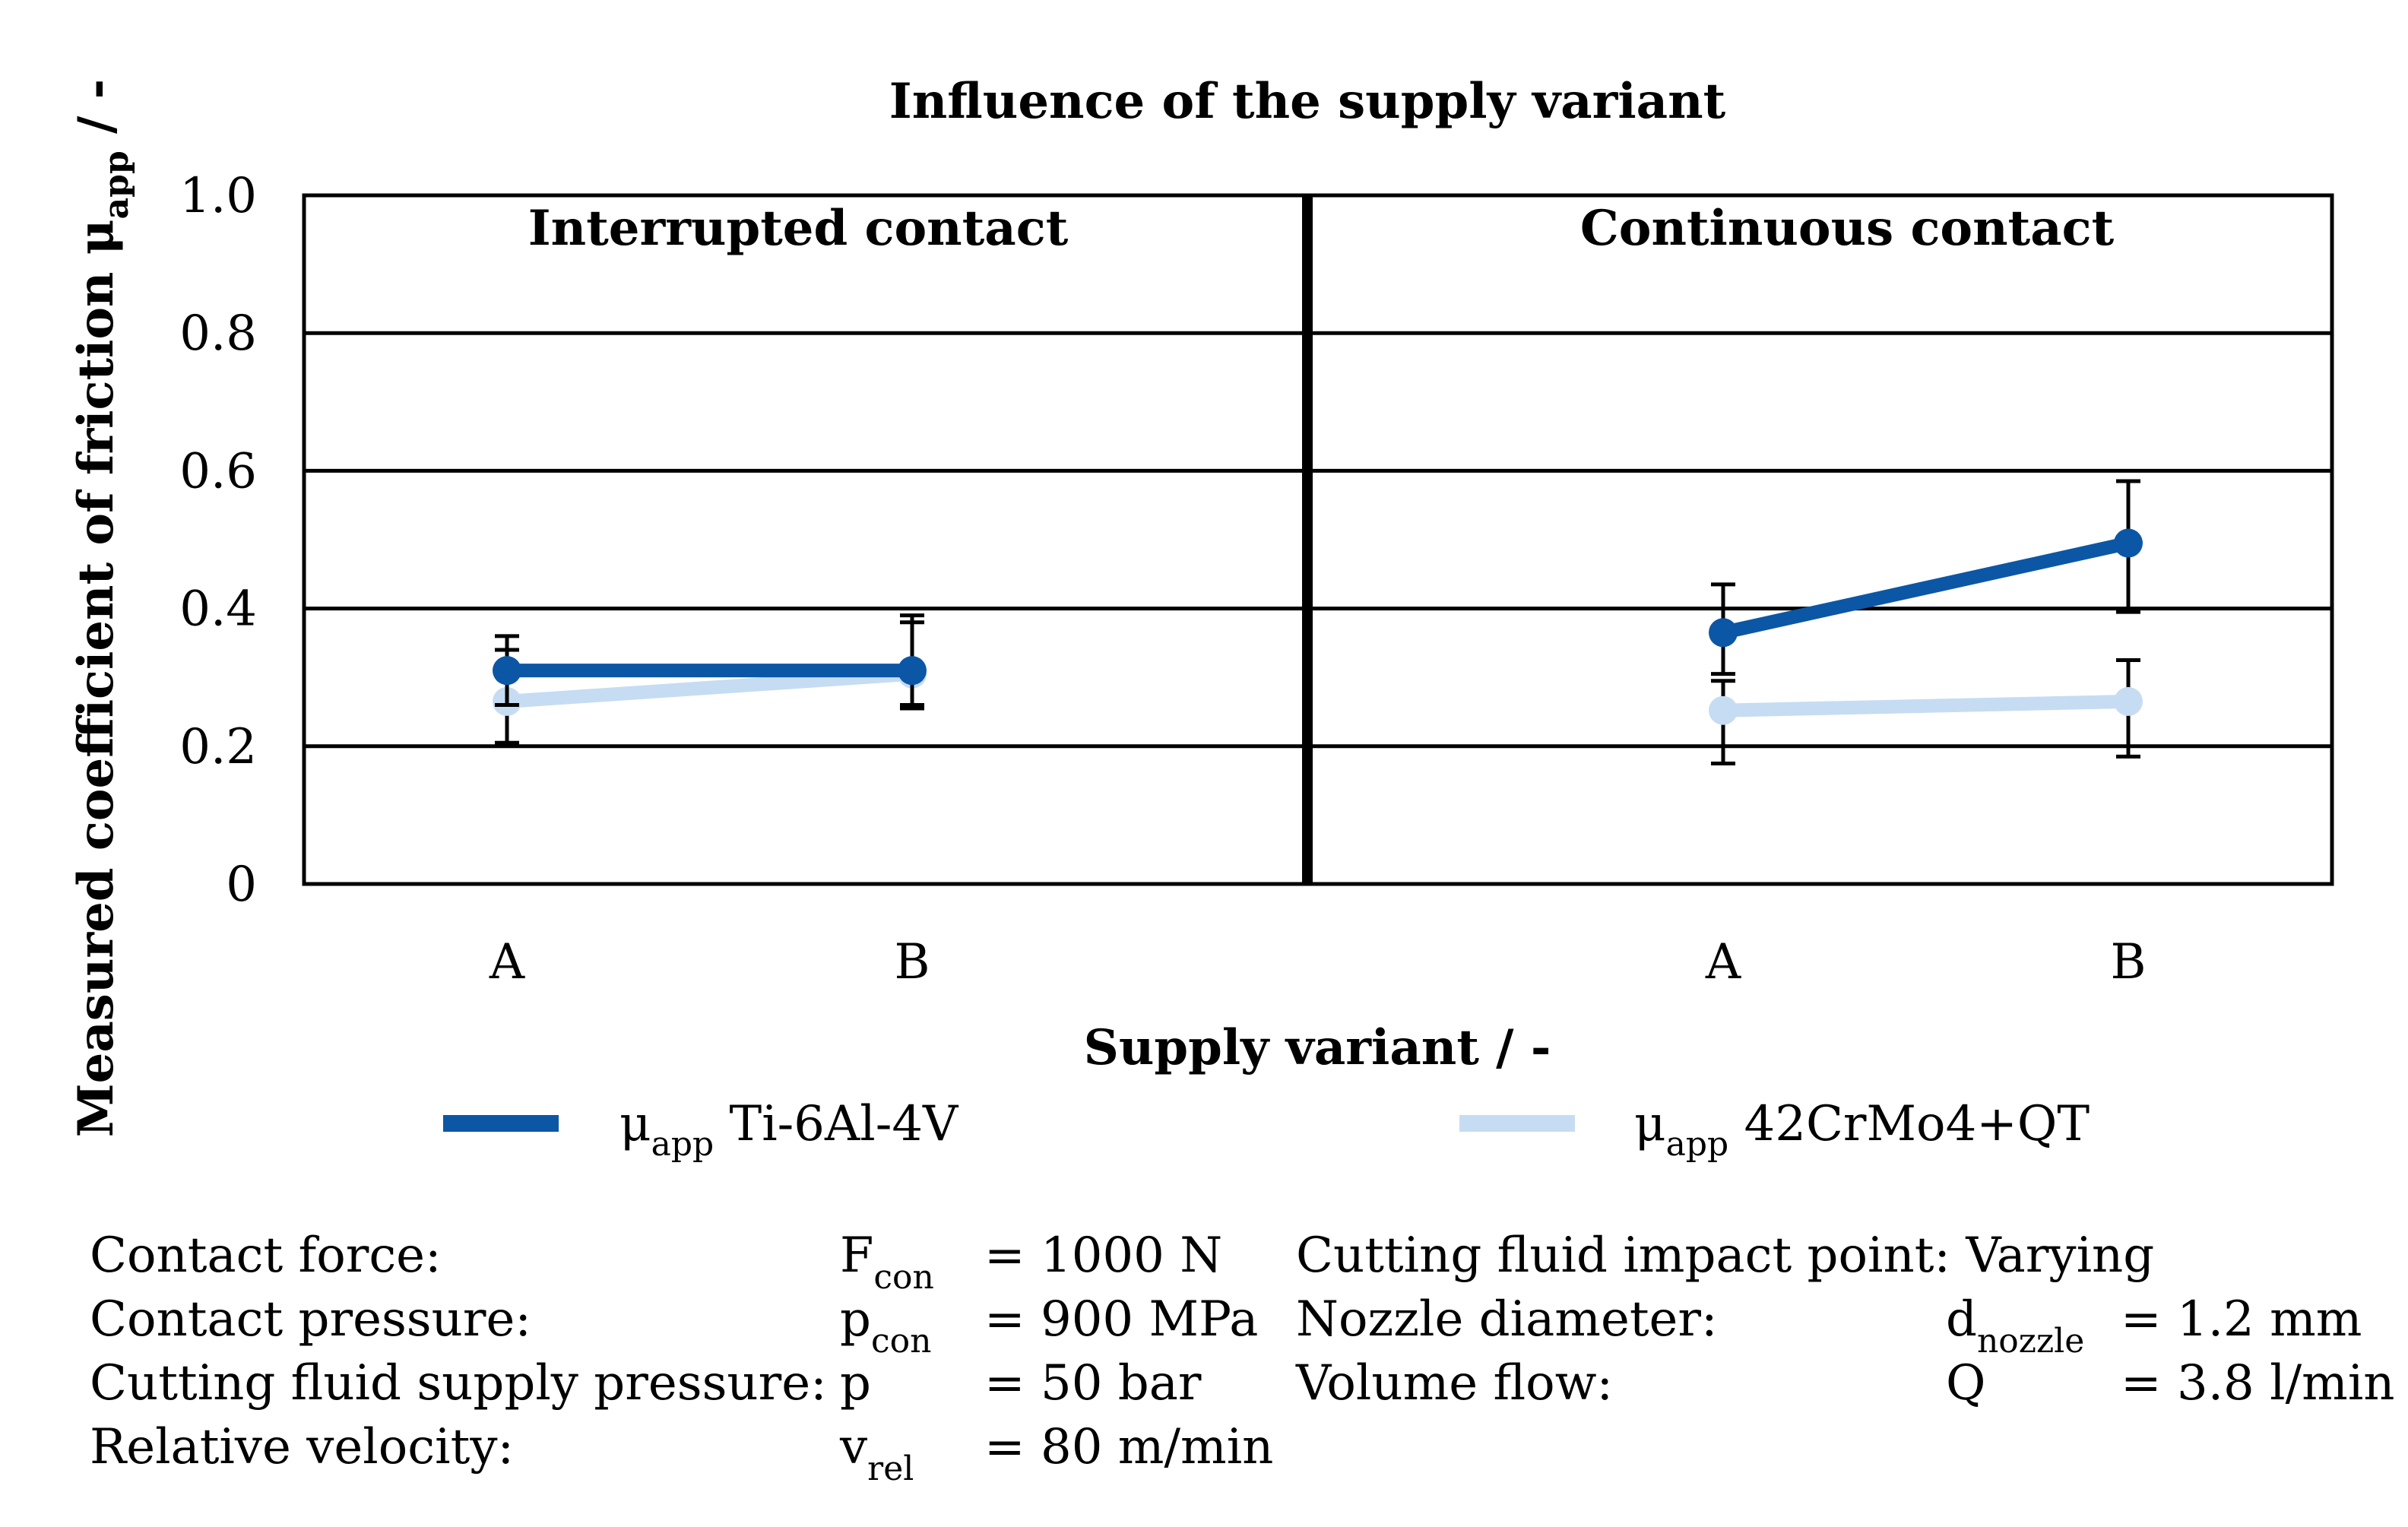 Image resolution: width=2408 pixels, height=1527 pixels. What do you see at coordinates (1847, 228) in the screenshot?
I see `panel-title: Continuous contact` at bounding box center [1847, 228].